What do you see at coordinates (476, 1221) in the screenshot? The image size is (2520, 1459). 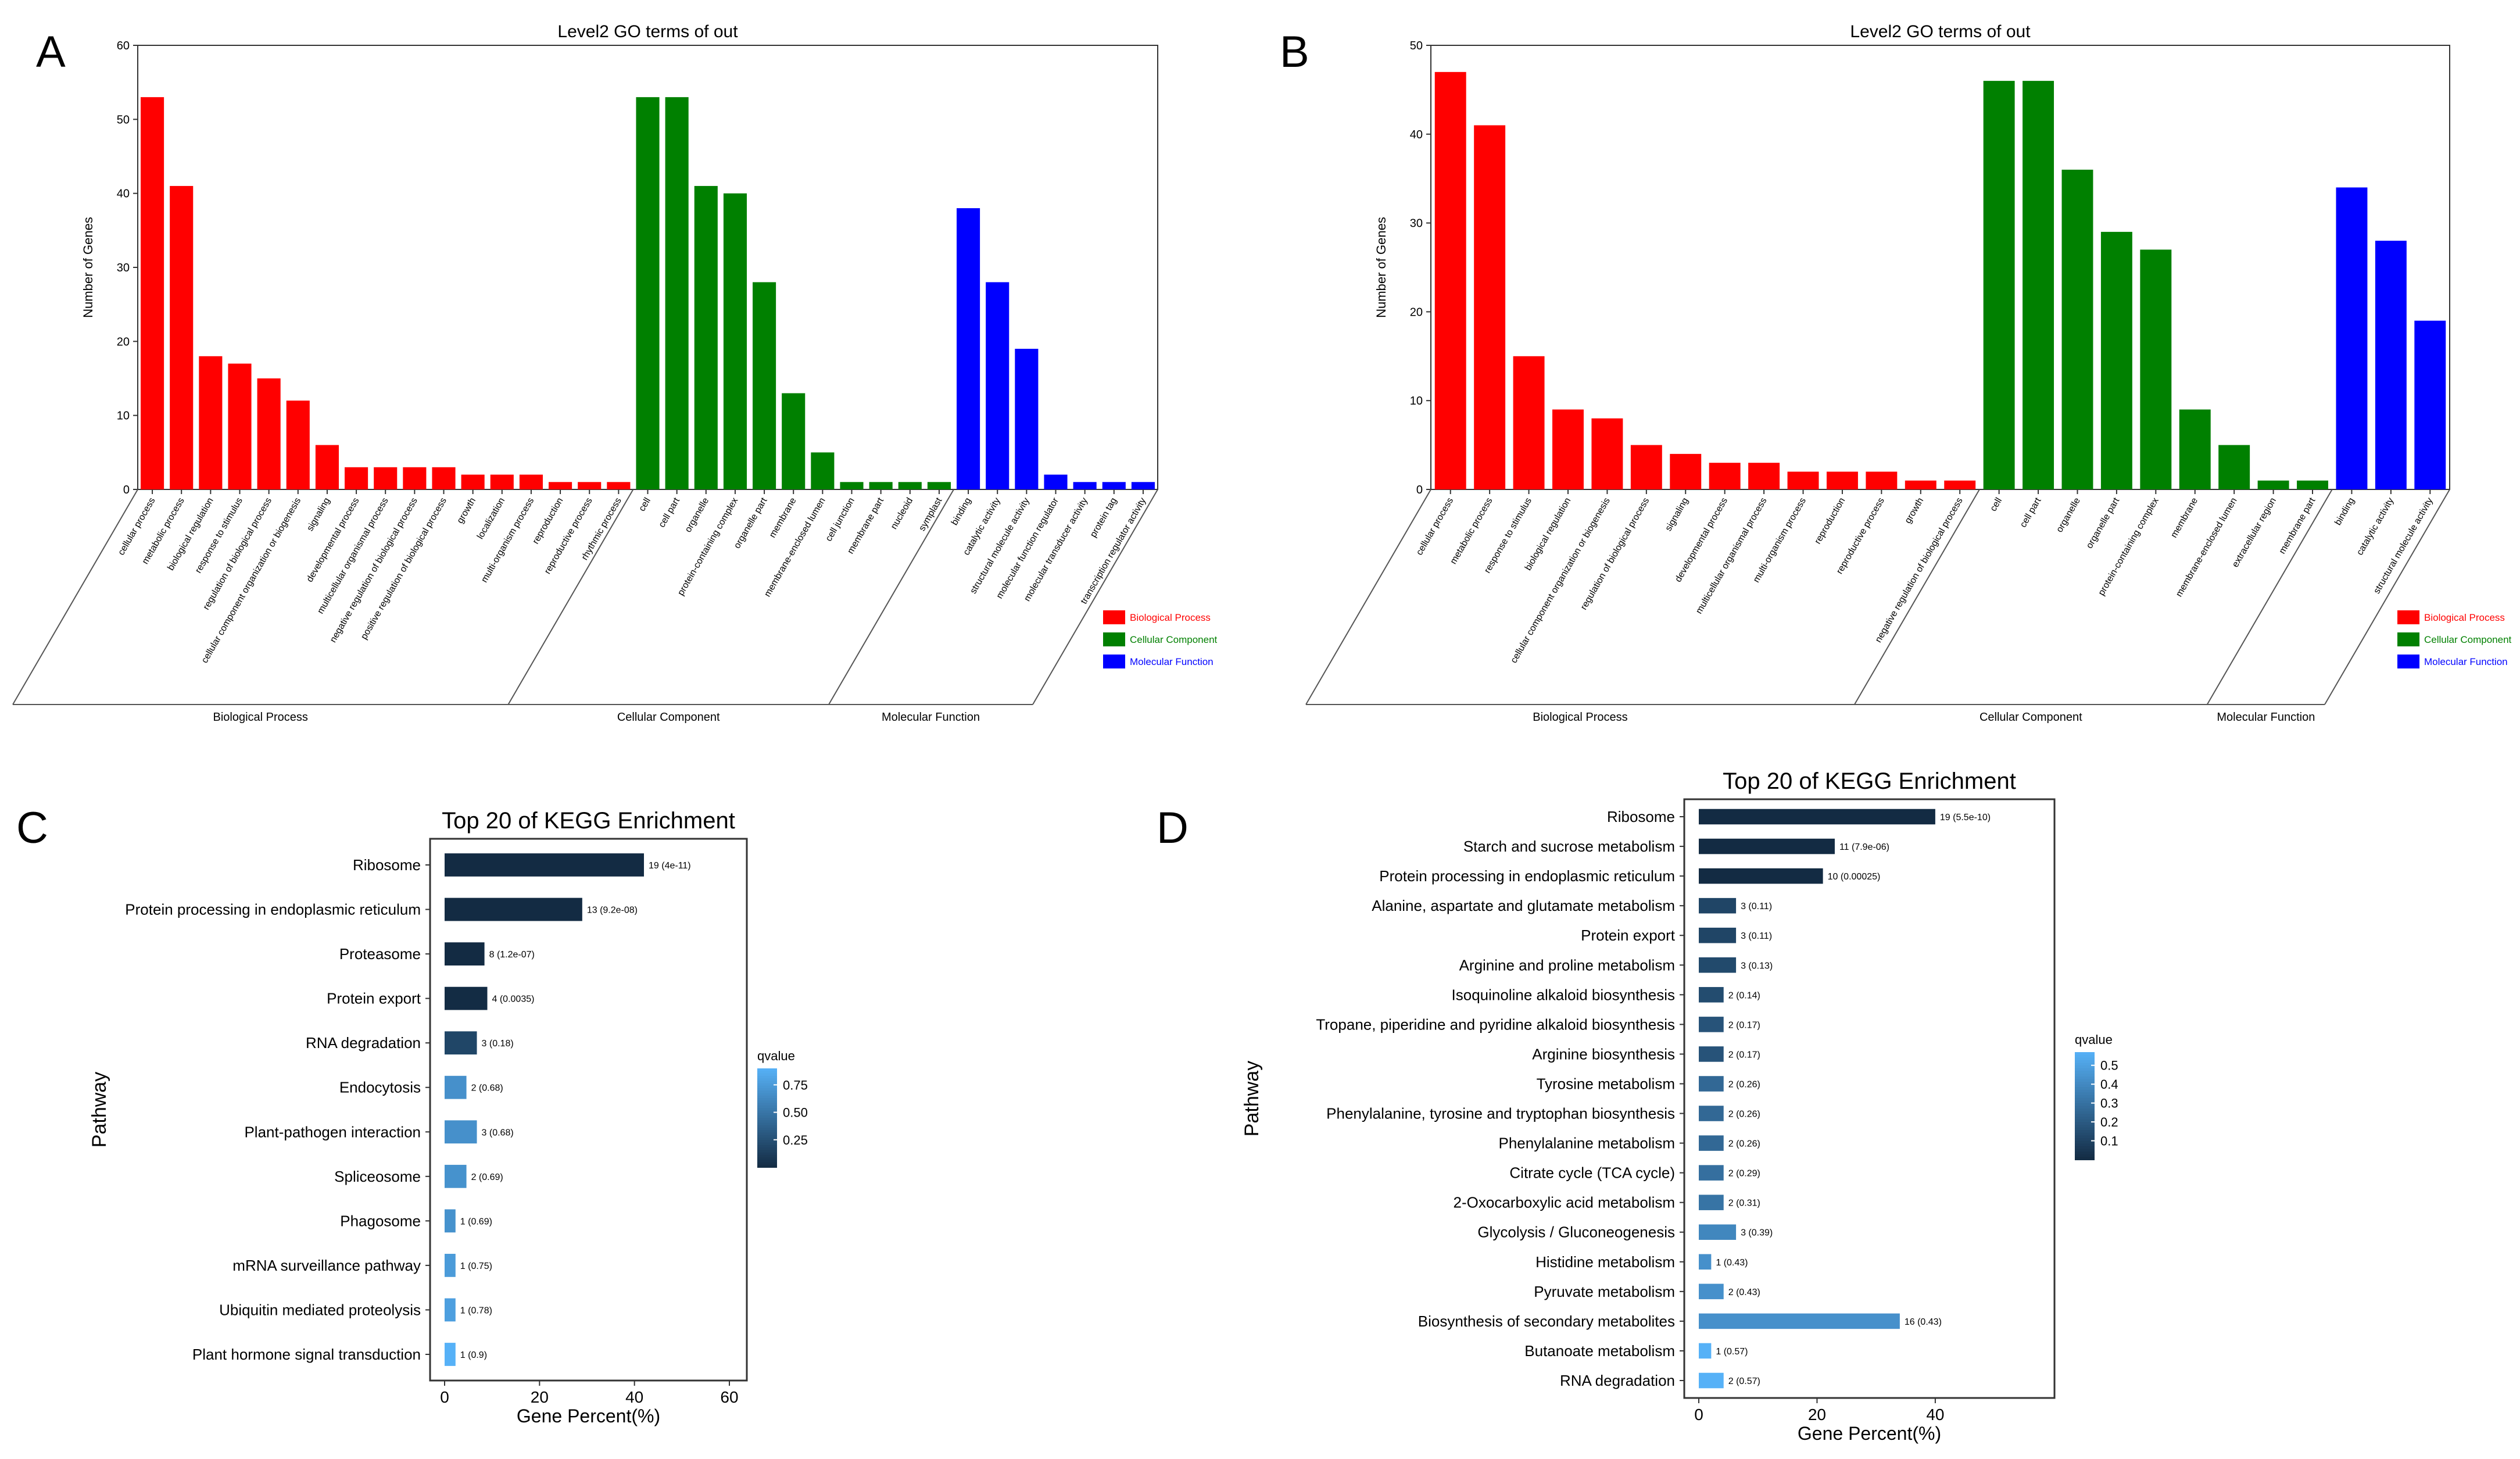 I see `data-label: 1 (0.69)` at bounding box center [476, 1221].